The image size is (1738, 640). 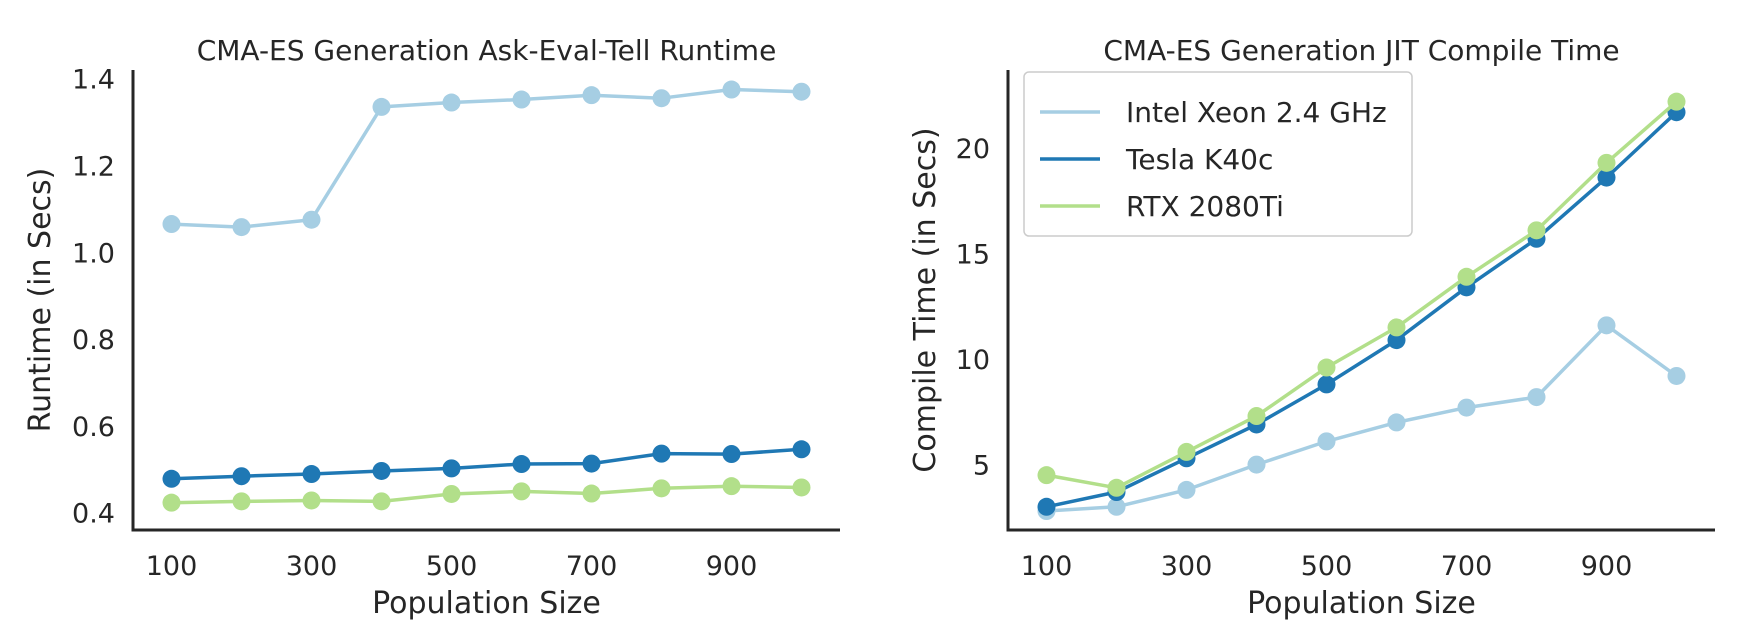 What do you see at coordinates (981, 466) in the screenshot?
I see `y-tick-label: 5` at bounding box center [981, 466].